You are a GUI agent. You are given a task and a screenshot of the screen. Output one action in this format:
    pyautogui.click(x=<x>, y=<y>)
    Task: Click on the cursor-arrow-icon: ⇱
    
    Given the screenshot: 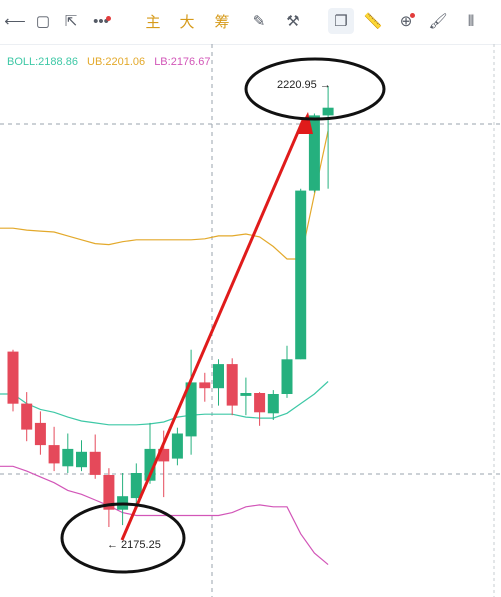 What is the action you would take?
    pyautogui.click(x=71, y=21)
    